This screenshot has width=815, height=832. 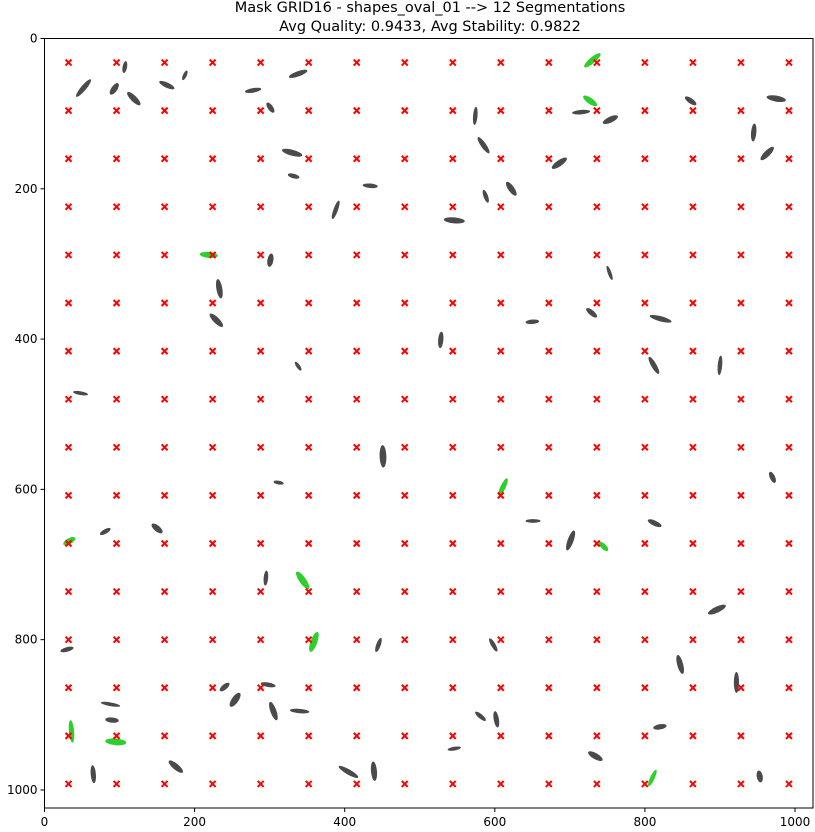 What do you see at coordinates (26, 414) in the screenshot?
I see `y-axis: 0 200 400 600 800 1000` at bounding box center [26, 414].